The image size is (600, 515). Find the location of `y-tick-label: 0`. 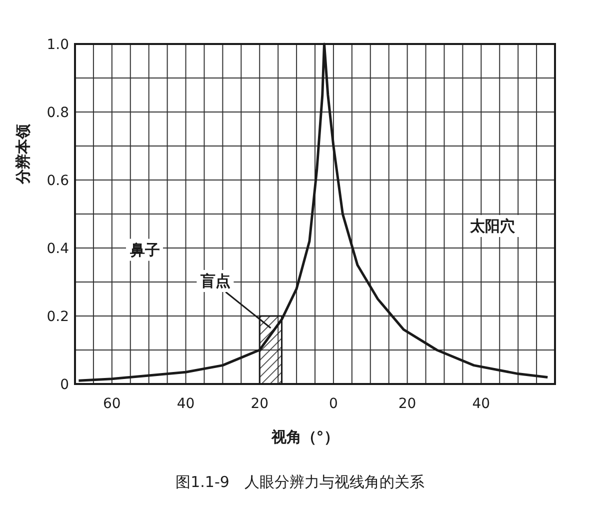

y-tick-label: 0 is located at coordinates (64, 385).